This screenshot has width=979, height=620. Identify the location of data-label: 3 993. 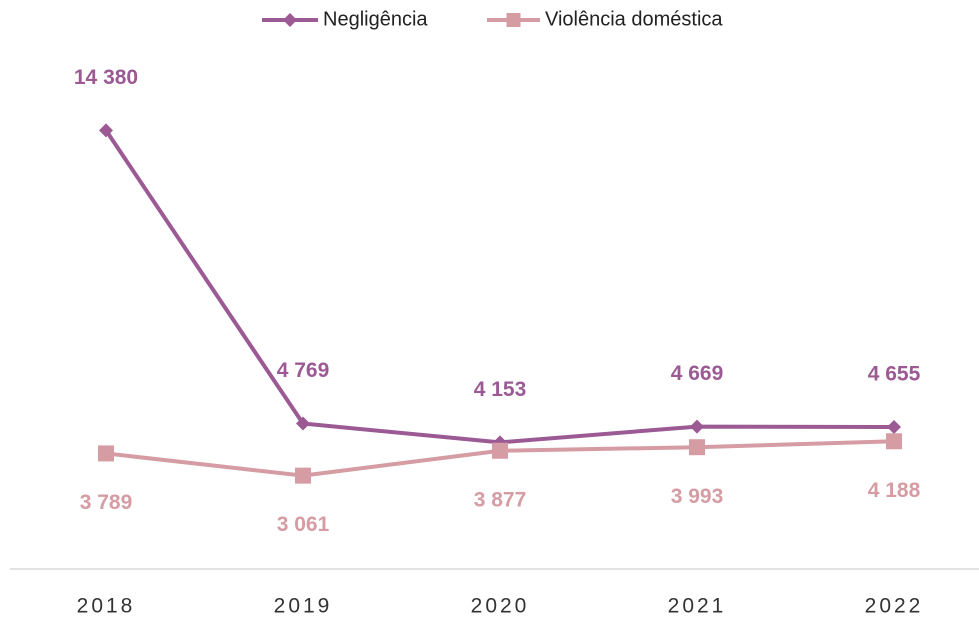
(697, 496).